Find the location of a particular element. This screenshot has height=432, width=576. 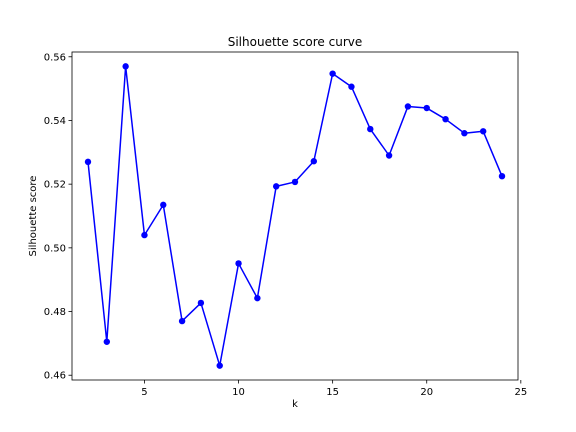

x-axis-ticks: 5 10 15 20 25 is located at coordinates (334, 389).